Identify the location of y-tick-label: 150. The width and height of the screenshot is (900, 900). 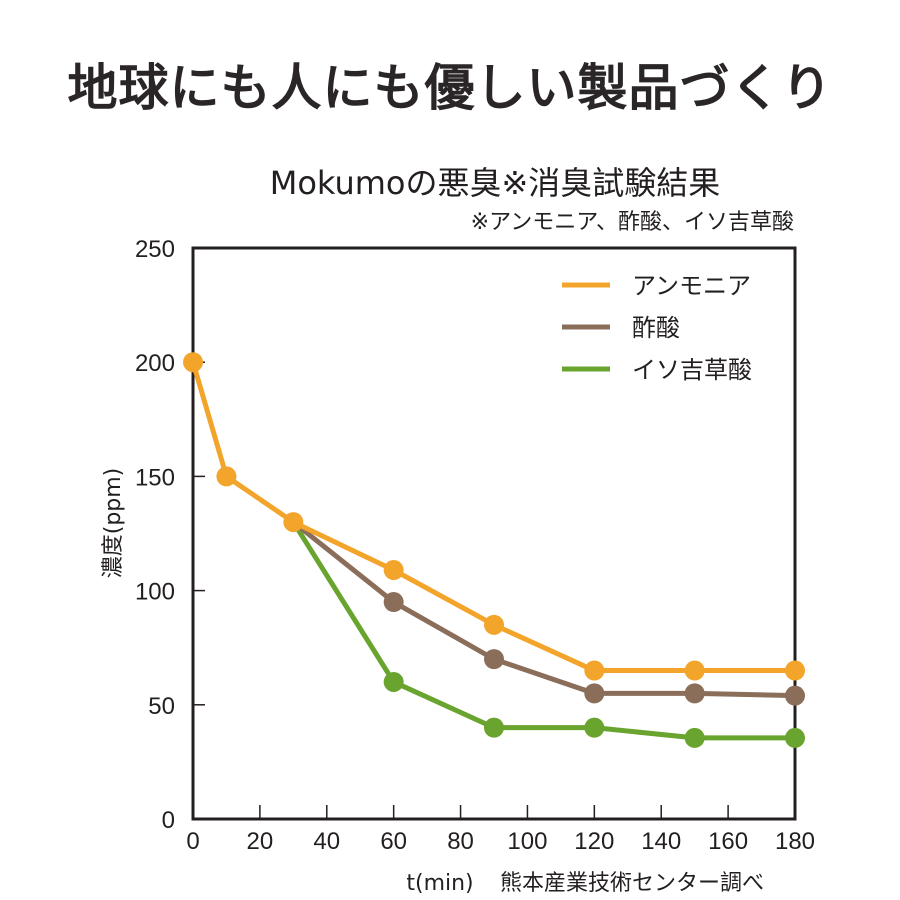
(155, 477).